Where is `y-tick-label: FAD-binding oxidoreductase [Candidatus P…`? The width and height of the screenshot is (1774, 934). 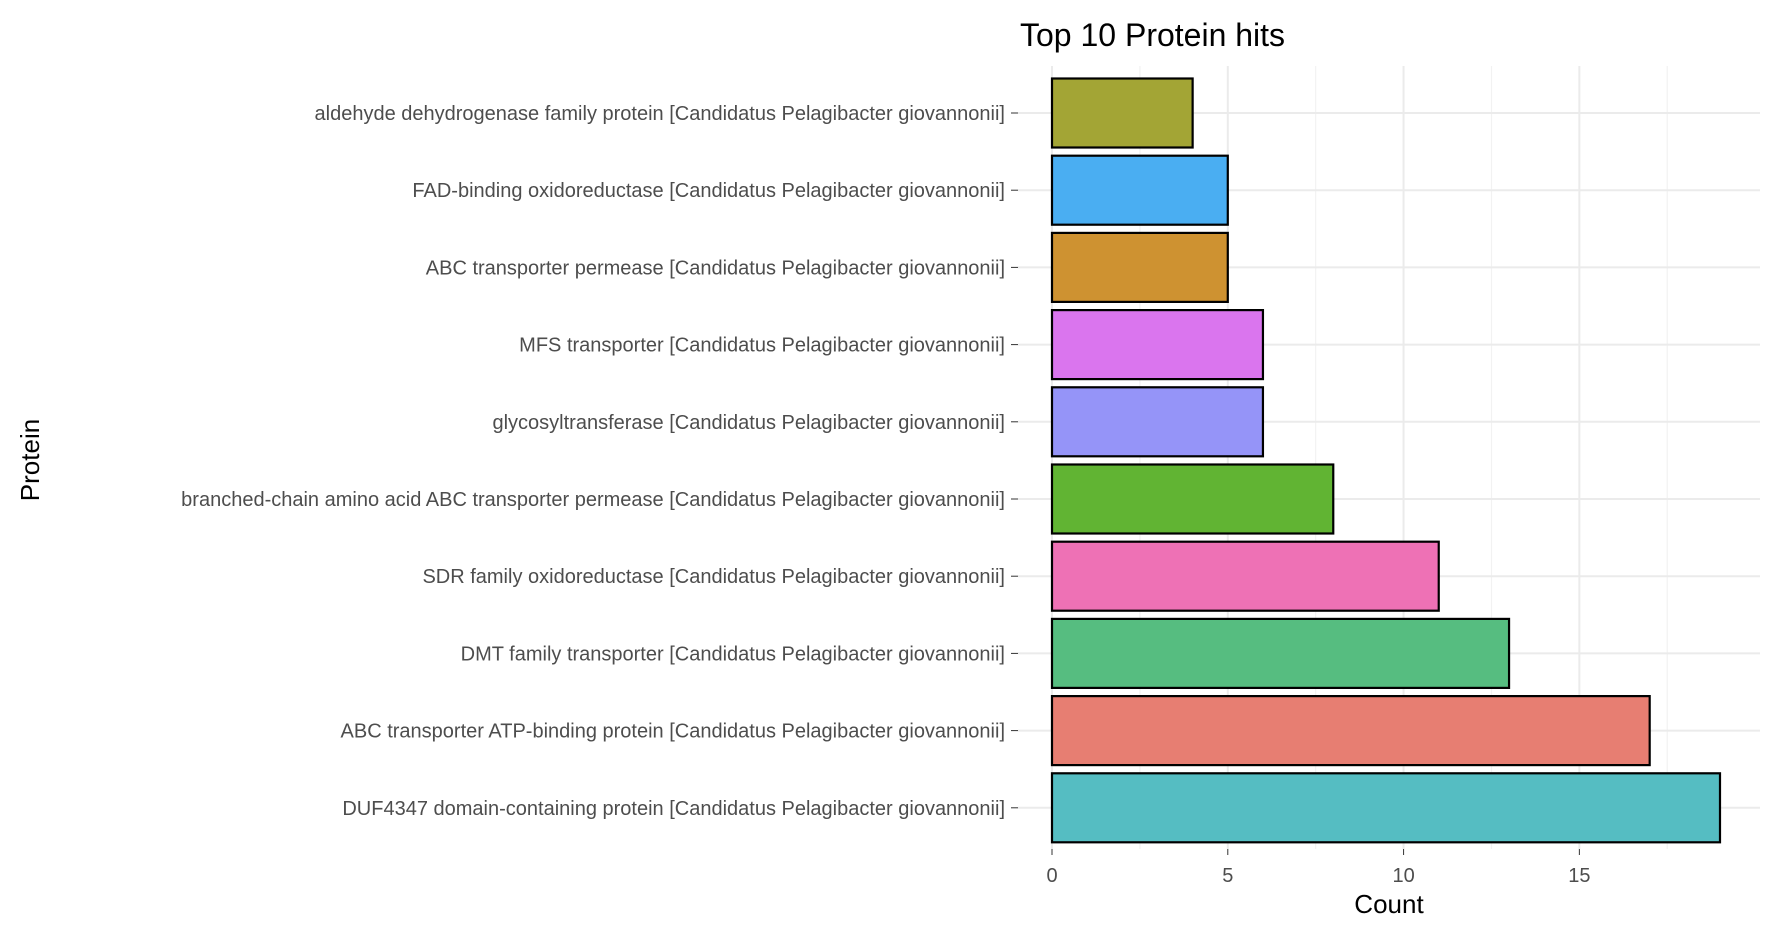 y-tick-label: FAD-binding oxidoreductase [Candidatus P… is located at coordinates (708, 191).